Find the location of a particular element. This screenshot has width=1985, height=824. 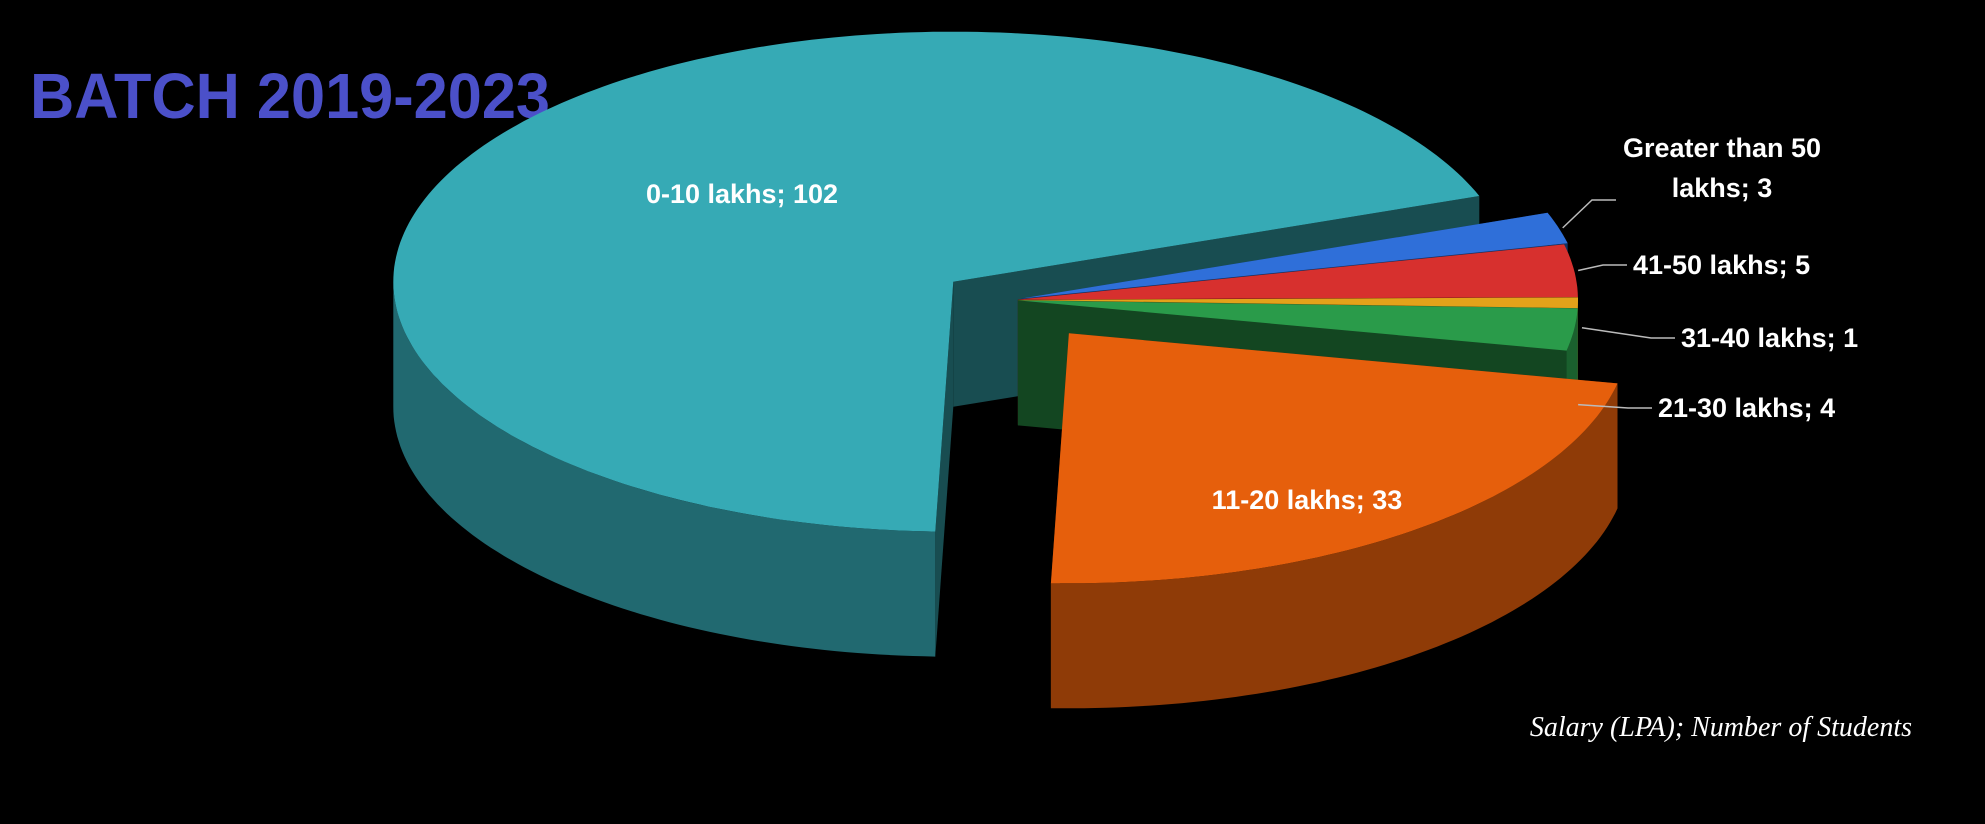

data-label: 41-50 lakhs; 5 is located at coordinates (1722, 265).